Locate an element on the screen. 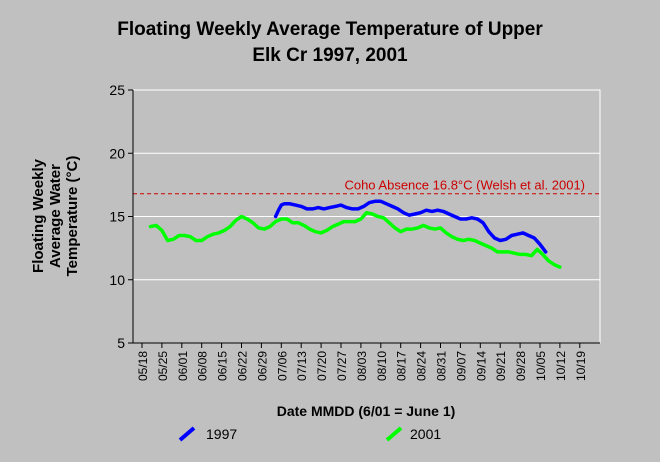 The width and height of the screenshot is (660, 462). x-tick-label: 10/19 is located at coordinates (581, 366).